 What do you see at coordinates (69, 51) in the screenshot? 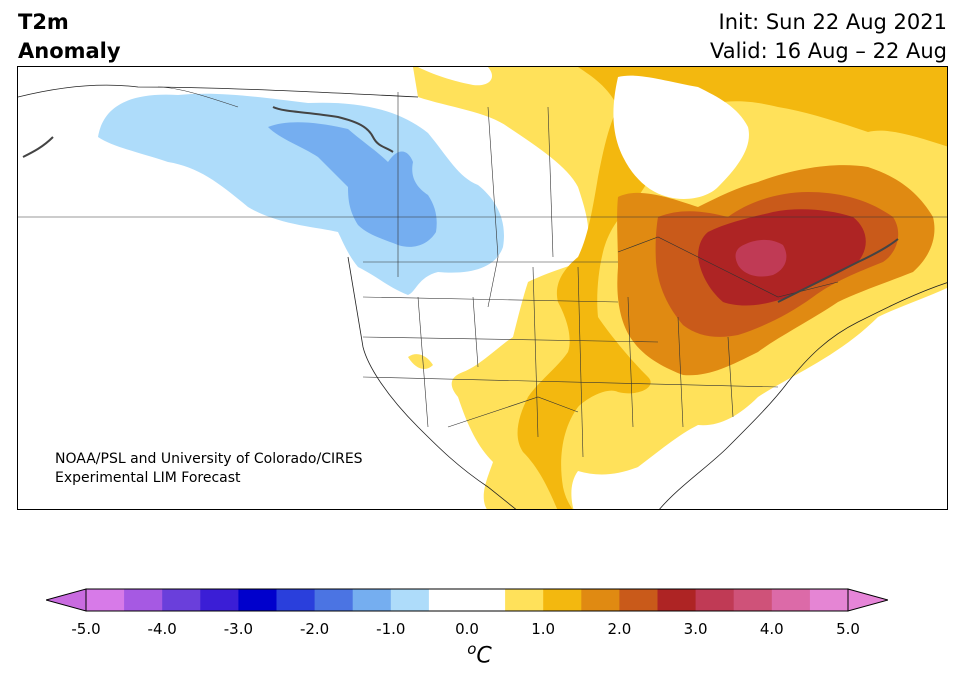
I see `title-anomaly: Anomaly` at bounding box center [69, 51].